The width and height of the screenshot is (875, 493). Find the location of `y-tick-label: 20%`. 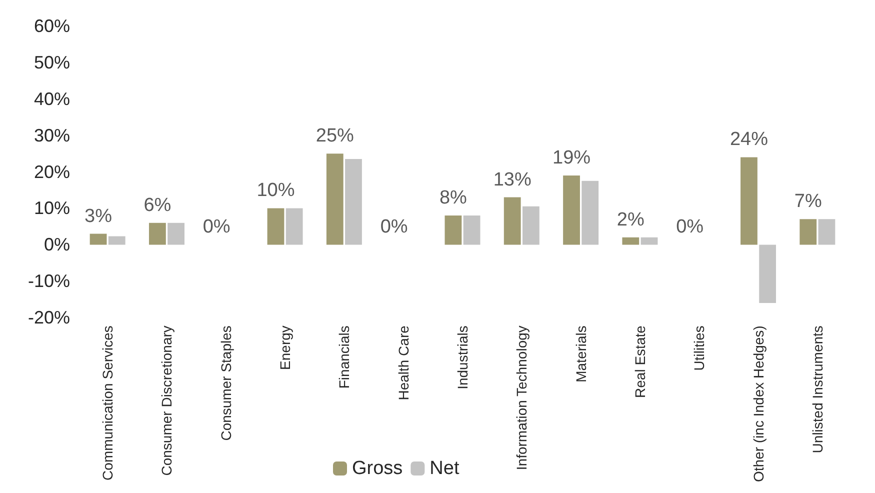

y-tick-label: 20% is located at coordinates (52, 172).